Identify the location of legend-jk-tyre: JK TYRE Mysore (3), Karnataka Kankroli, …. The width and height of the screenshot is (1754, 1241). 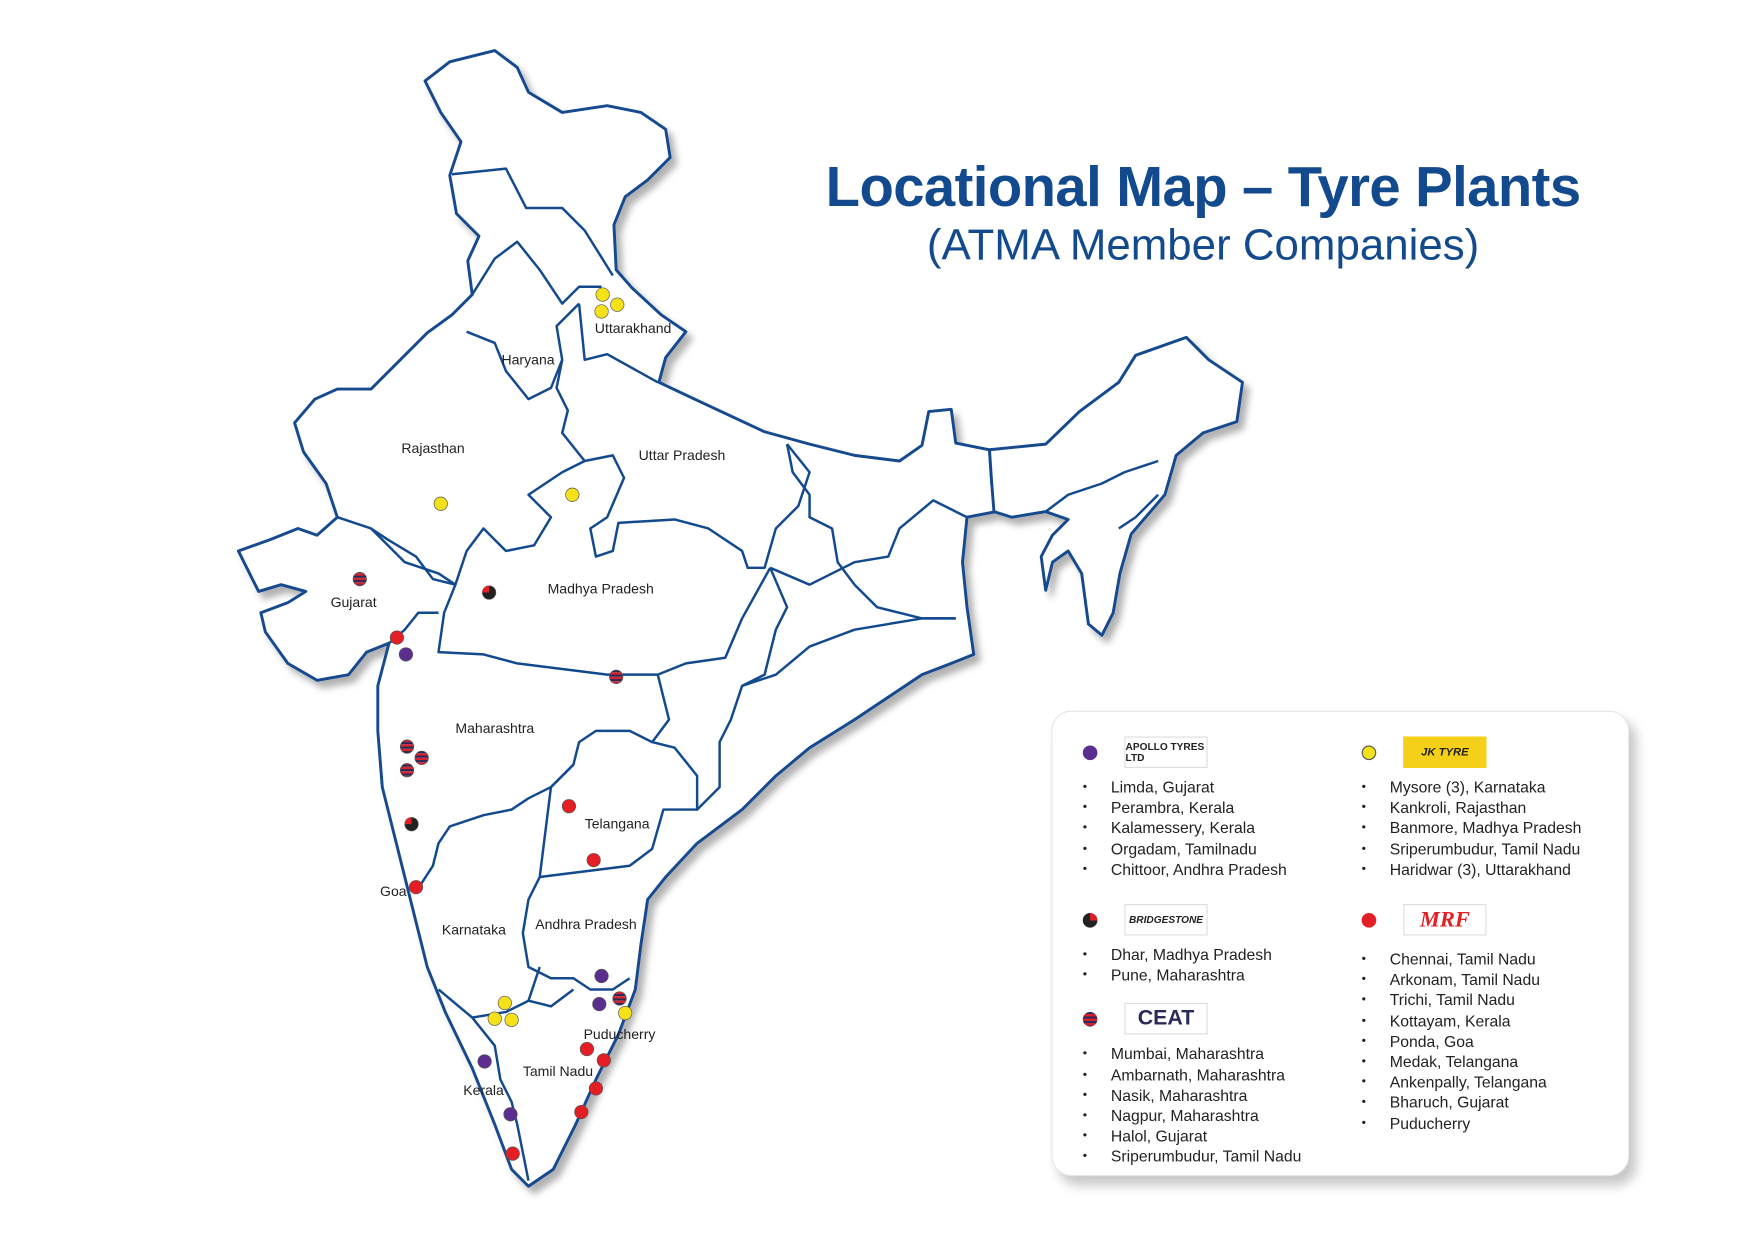
(1477, 807).